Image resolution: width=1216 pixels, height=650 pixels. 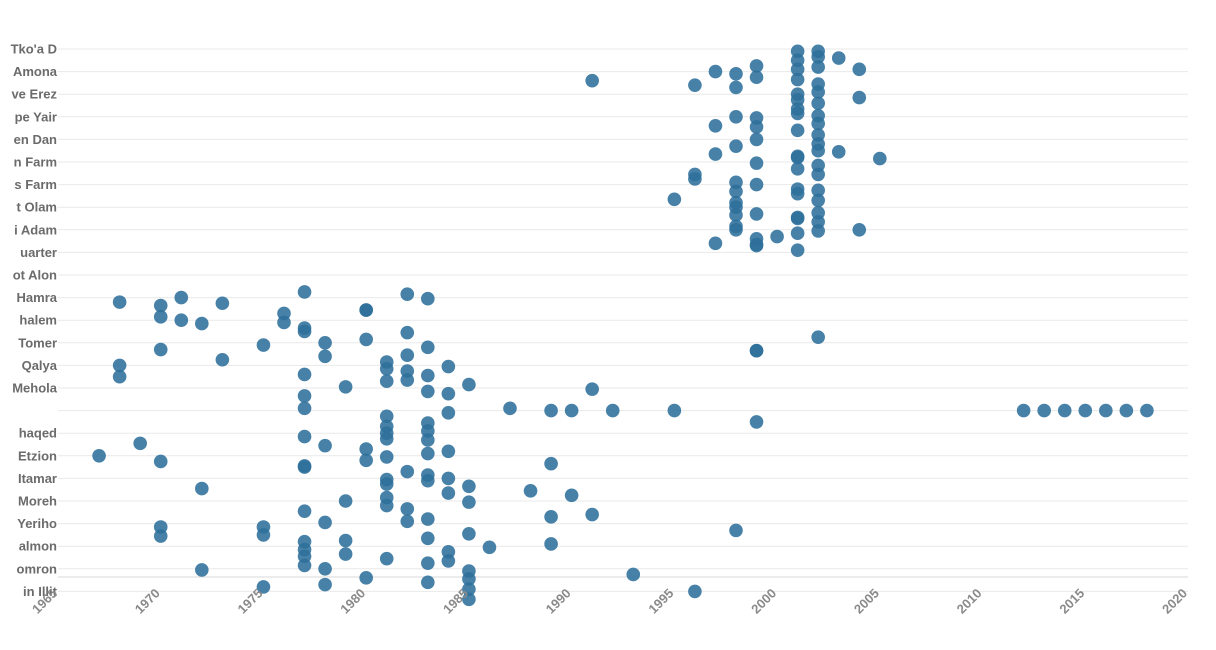 What do you see at coordinates (1071, 601) in the screenshot?
I see `x-tick-label: 2015` at bounding box center [1071, 601].